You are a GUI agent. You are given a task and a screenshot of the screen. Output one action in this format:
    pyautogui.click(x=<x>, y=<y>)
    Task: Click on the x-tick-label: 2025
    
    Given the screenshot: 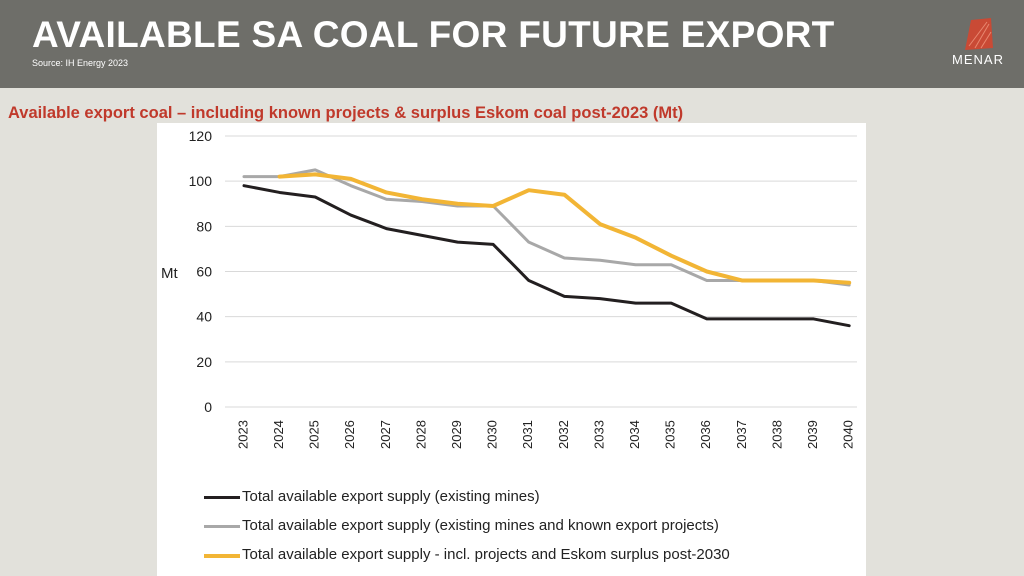 What is the action you would take?
    pyautogui.click(x=314, y=434)
    